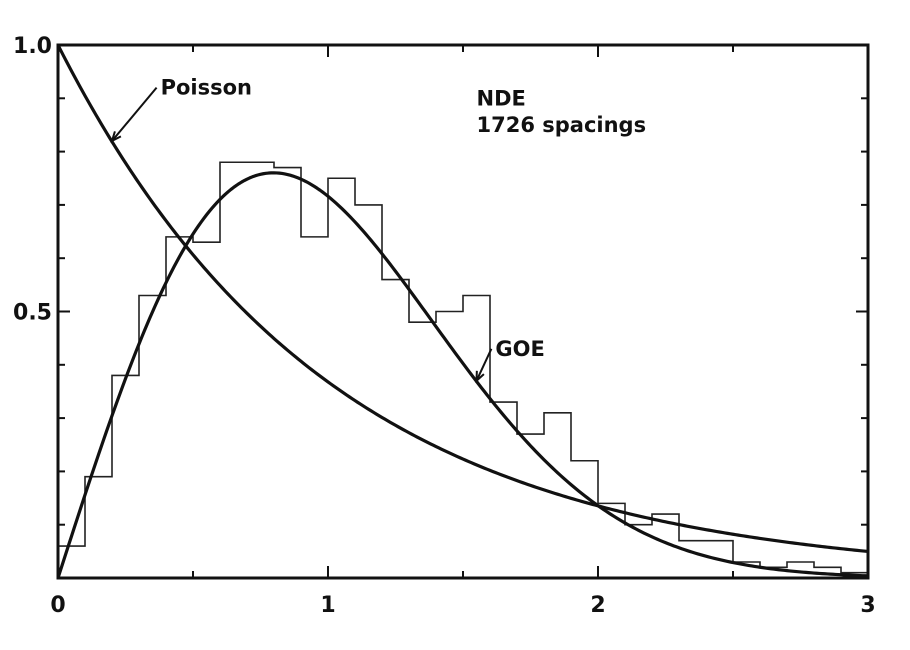 This screenshot has width=910, height=650. Describe the element at coordinates (57, 605) in the screenshot. I see `x-tick-label: 0` at that location.